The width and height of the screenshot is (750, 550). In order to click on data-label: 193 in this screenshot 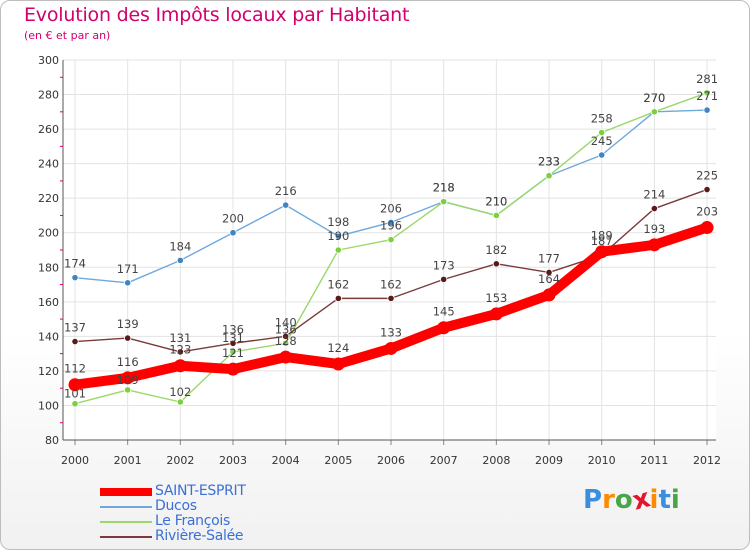, I will do `click(654, 229)`.